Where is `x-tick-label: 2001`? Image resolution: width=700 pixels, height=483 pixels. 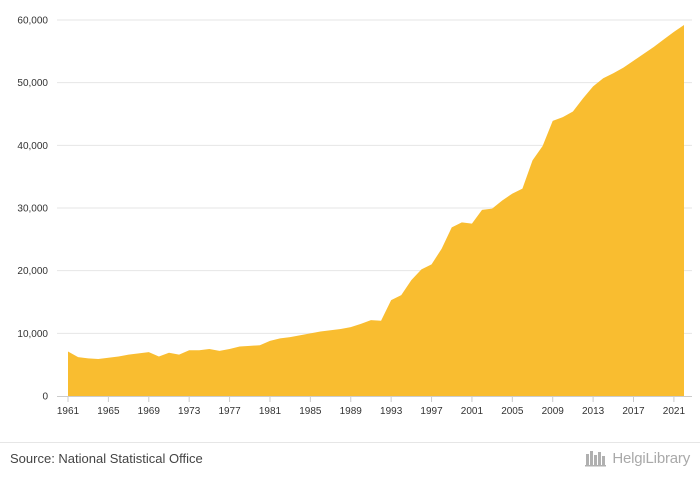
x-tick-label: 2001 is located at coordinates (472, 411).